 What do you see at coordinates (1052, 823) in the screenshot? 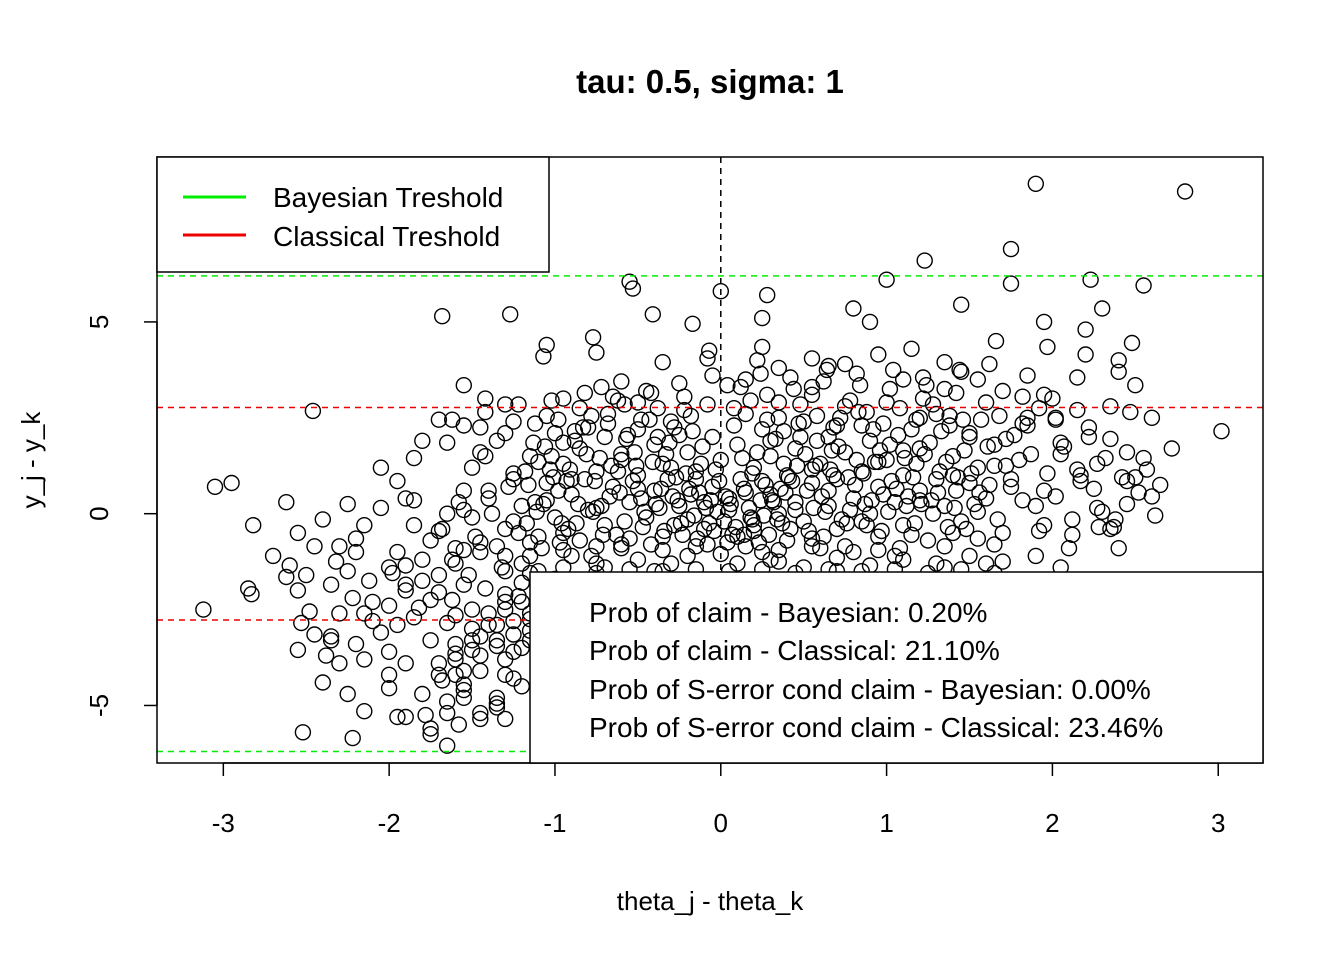
I see `x-tick-label: 2` at bounding box center [1052, 823].